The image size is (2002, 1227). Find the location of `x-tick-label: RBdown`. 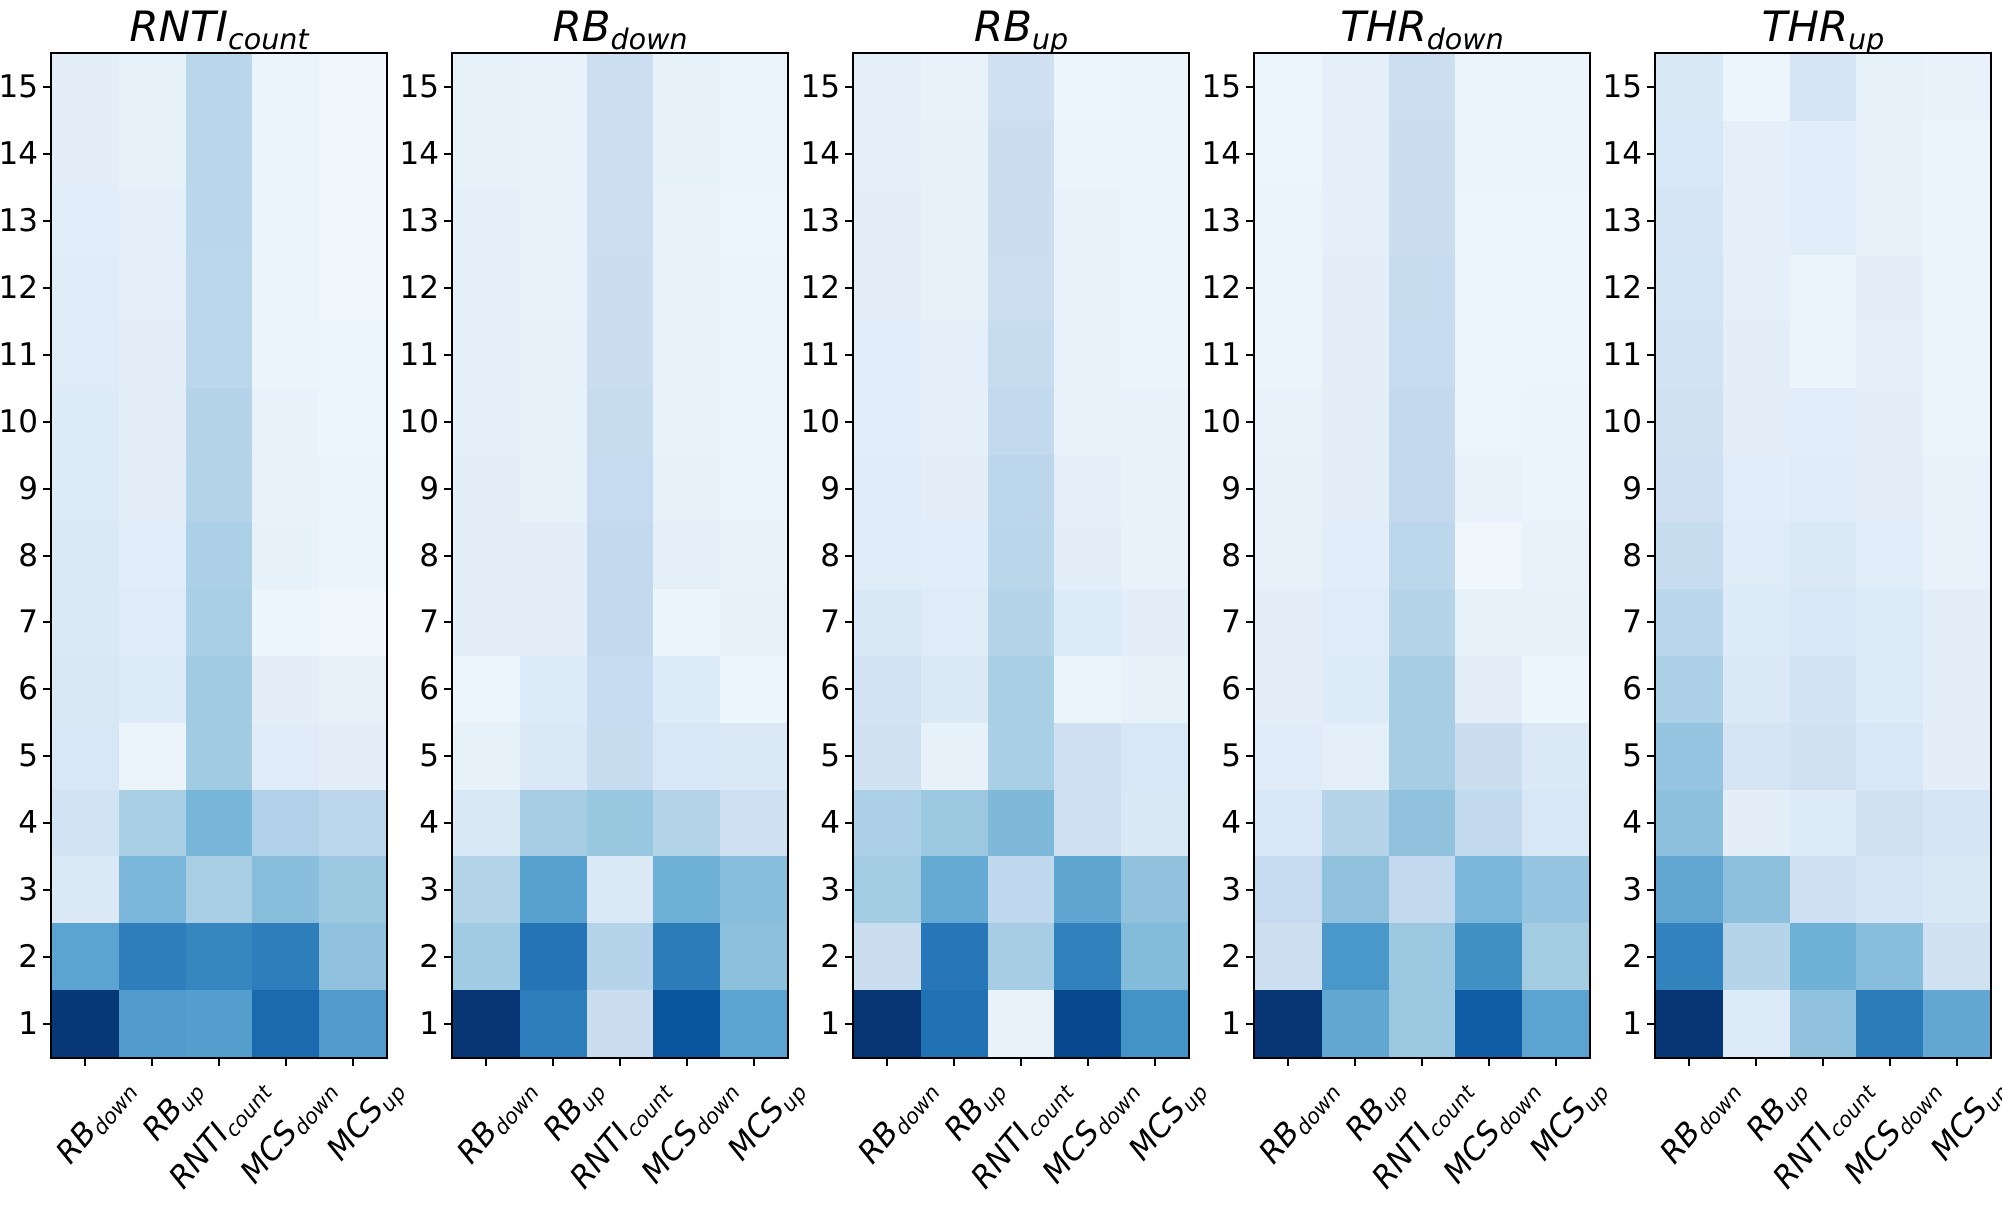

x-tick-label: RBdown is located at coordinates (898, 1121).